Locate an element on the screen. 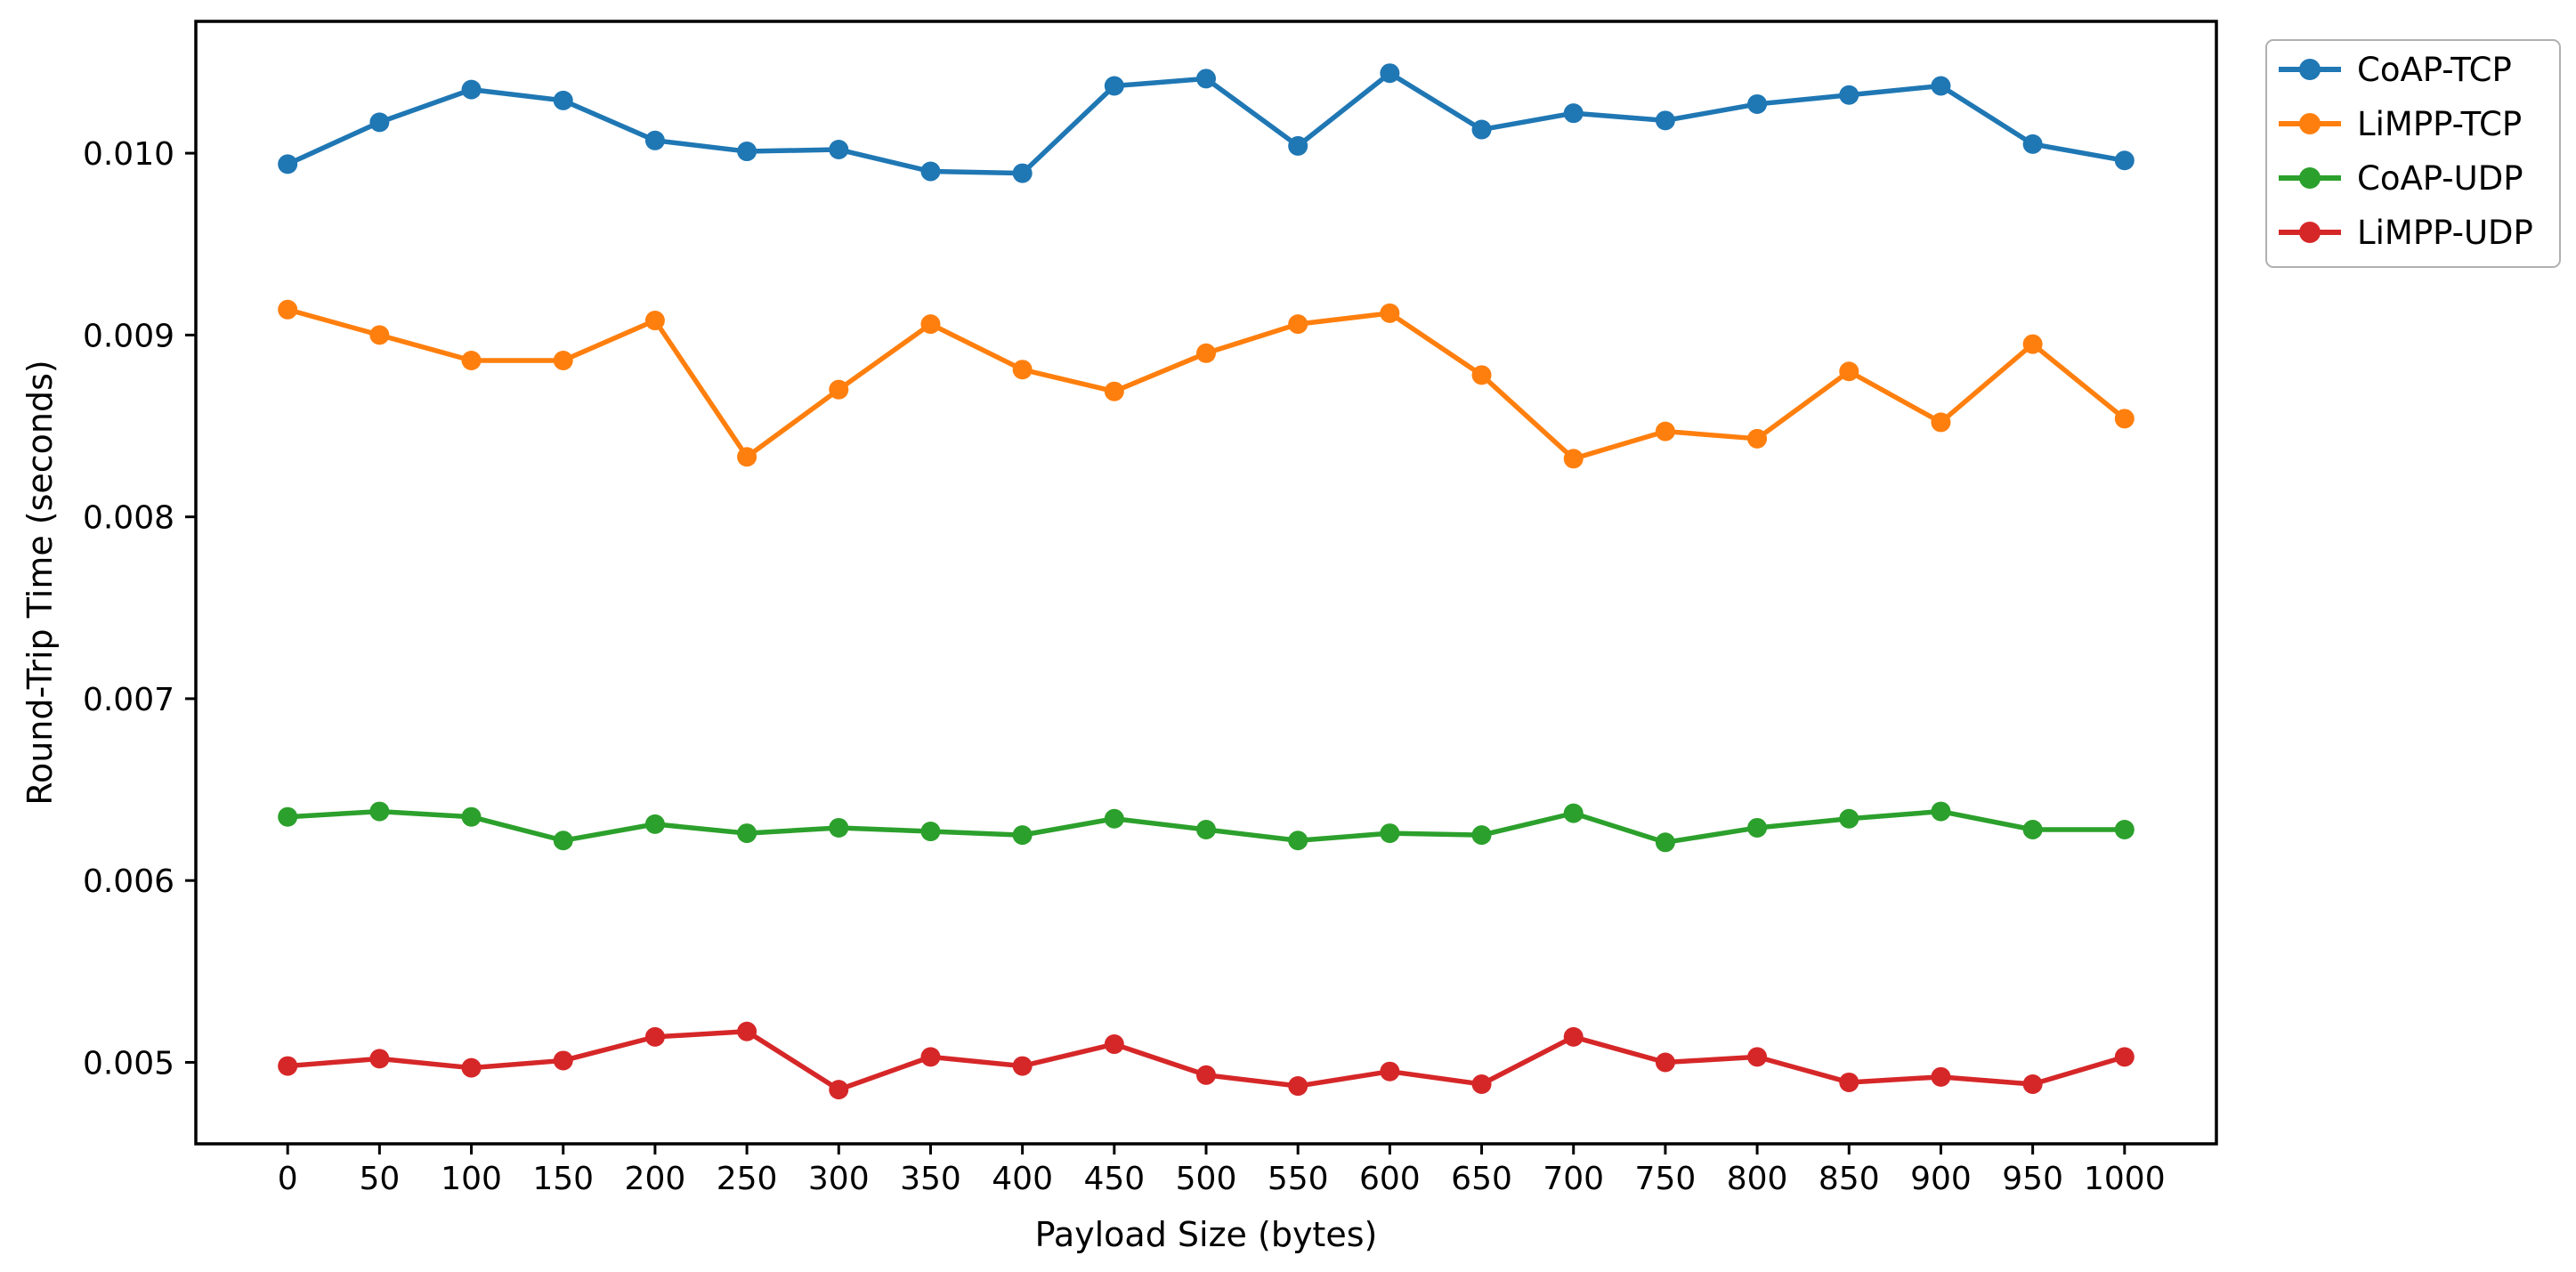 This screenshot has width=2576, height=1272. x-tick-label: 150 is located at coordinates (563, 1179).